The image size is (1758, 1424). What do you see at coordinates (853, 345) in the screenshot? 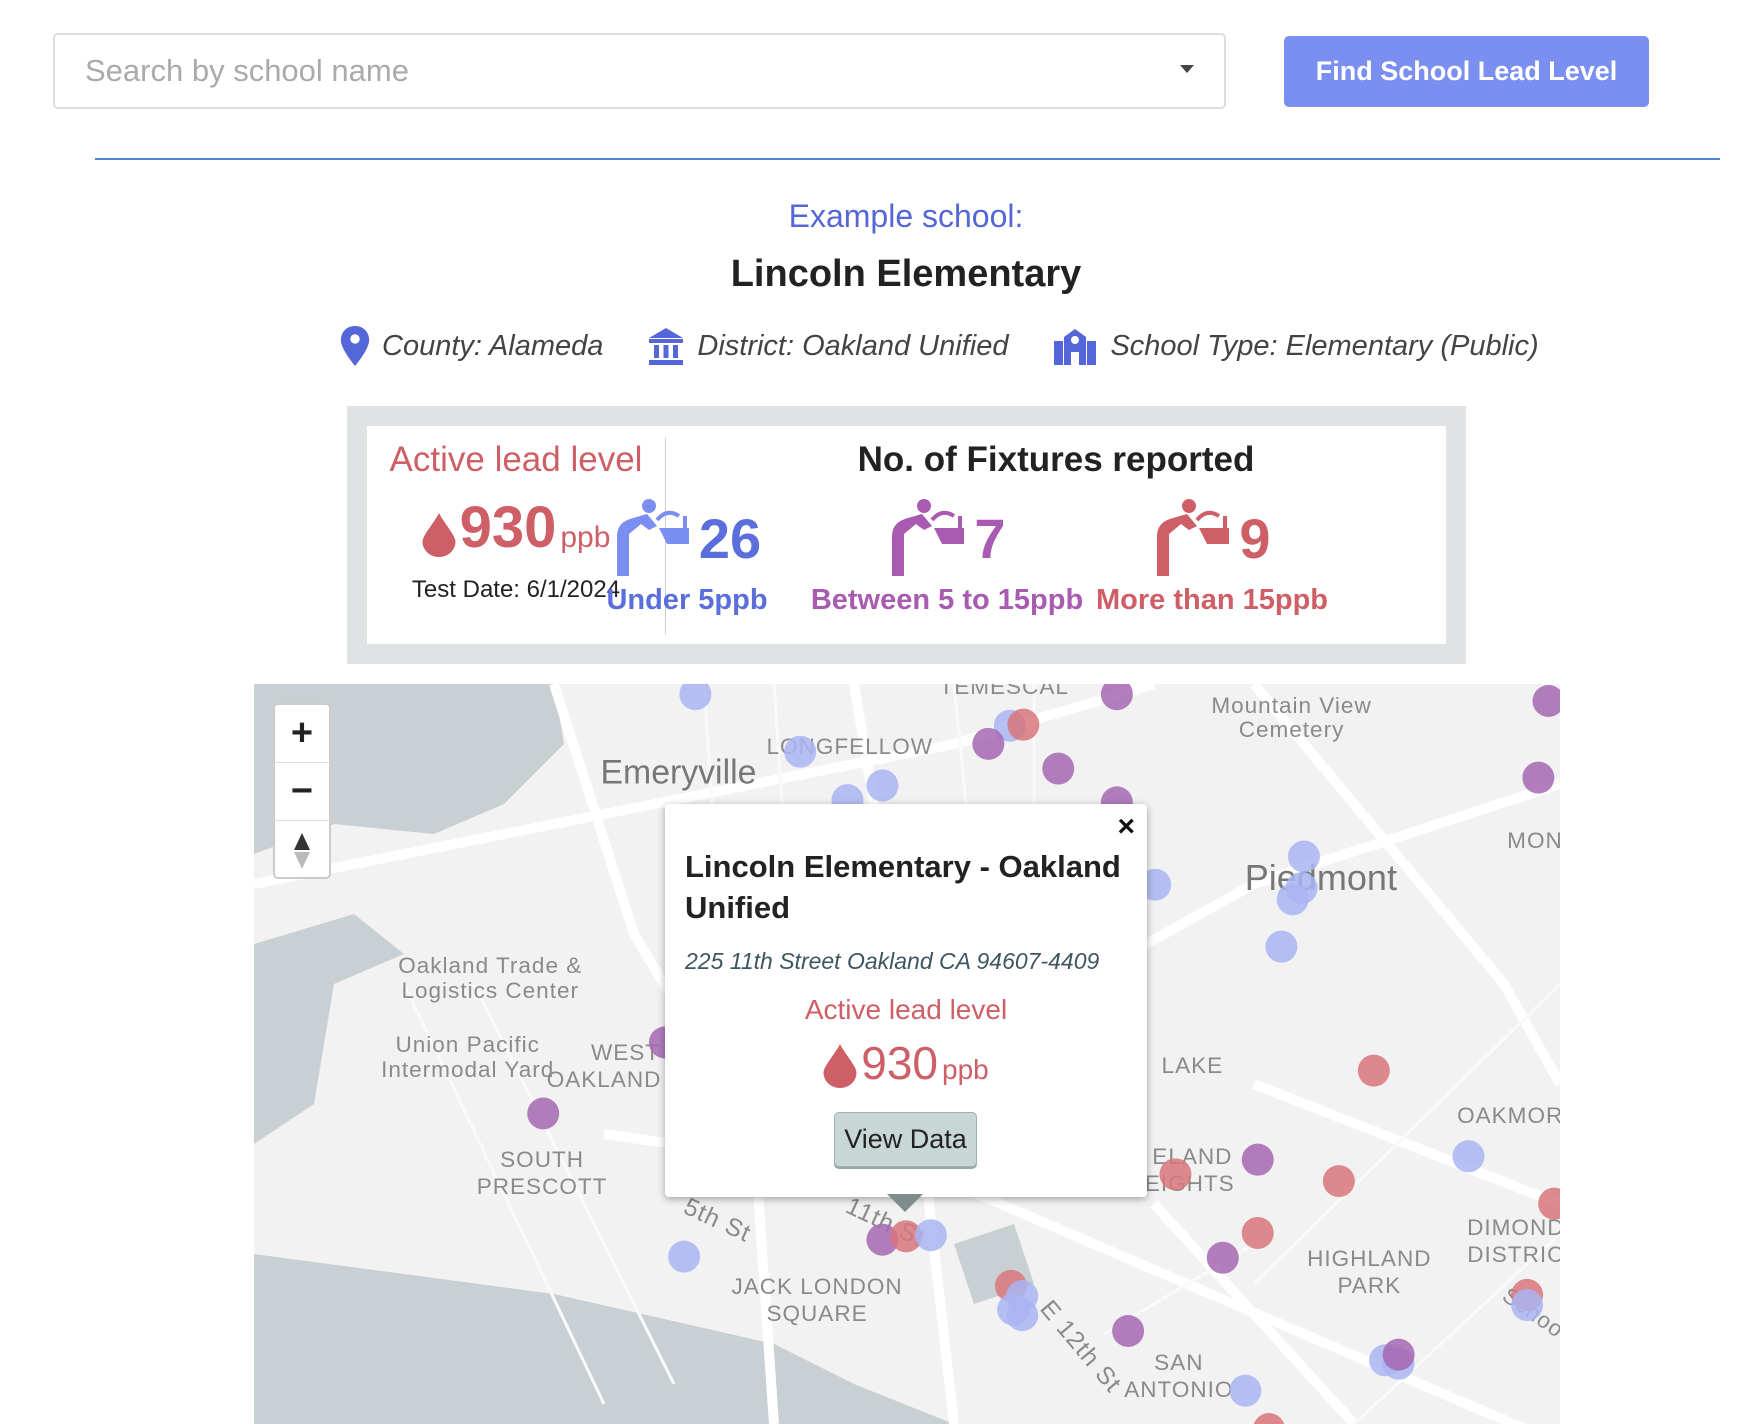
I see `district-text: District: Oakland Unified` at bounding box center [853, 345].